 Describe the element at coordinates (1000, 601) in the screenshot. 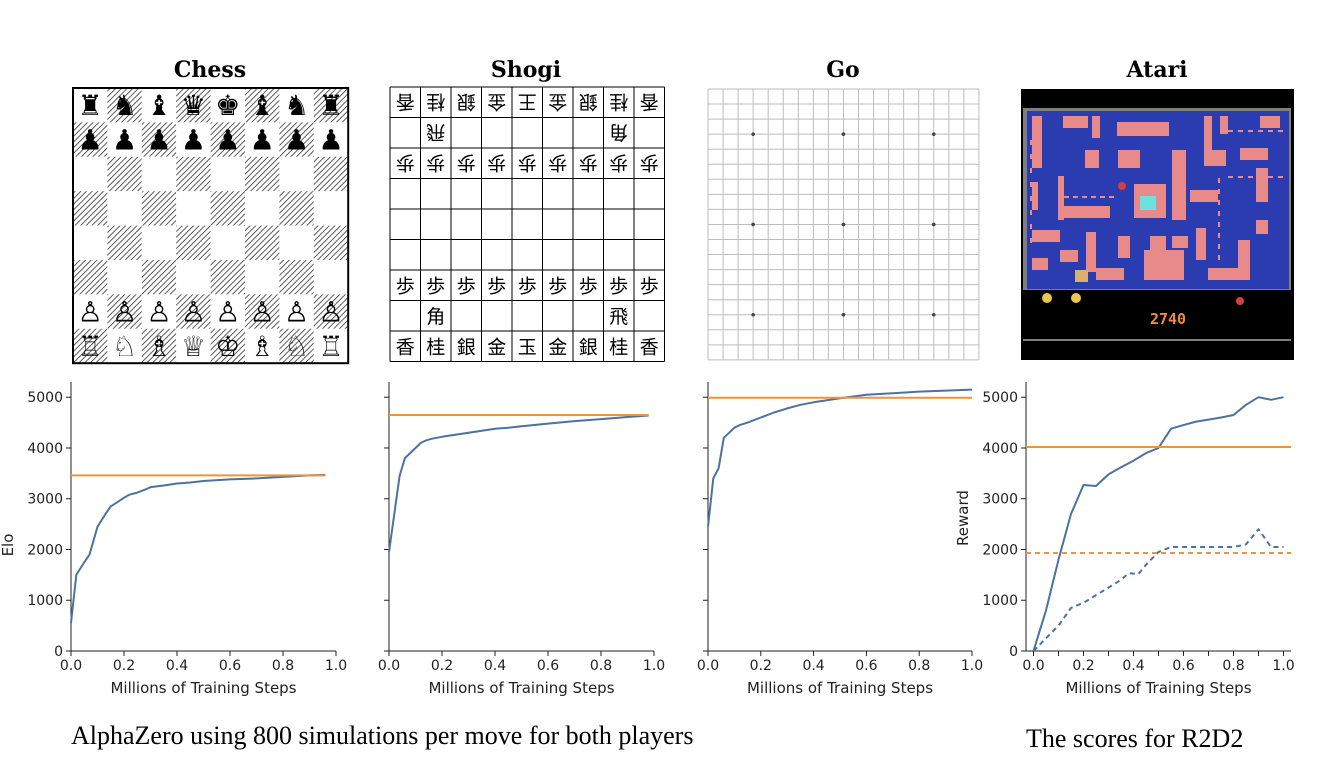

I see `y-tick-label: 1000` at that location.